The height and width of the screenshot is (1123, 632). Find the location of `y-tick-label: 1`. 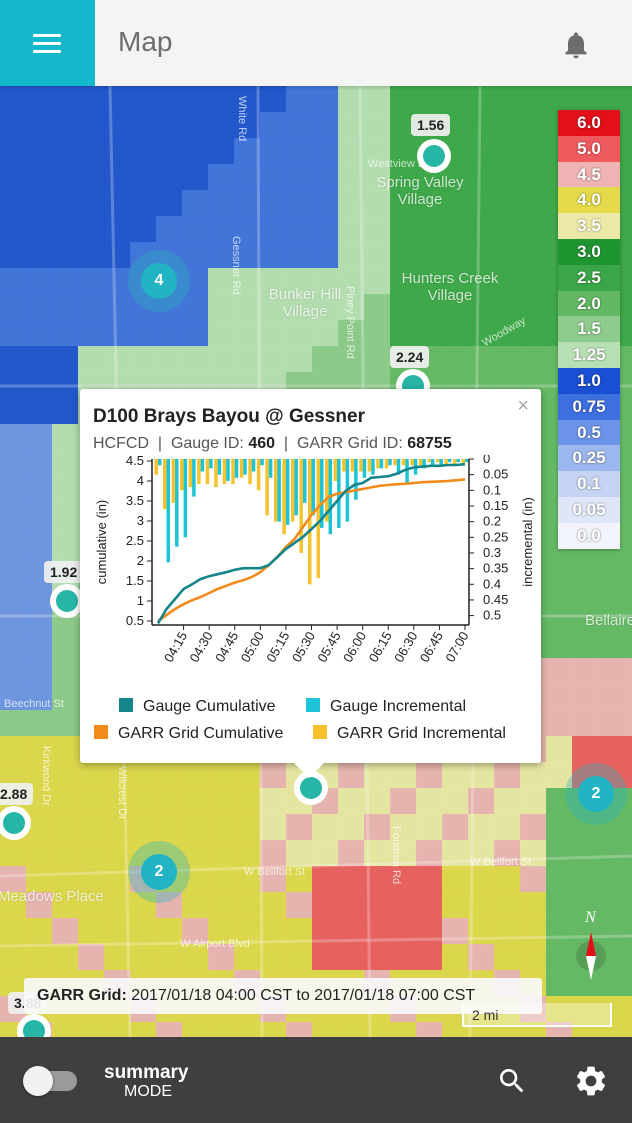

y-tick-label: 1 is located at coordinates (140, 600).